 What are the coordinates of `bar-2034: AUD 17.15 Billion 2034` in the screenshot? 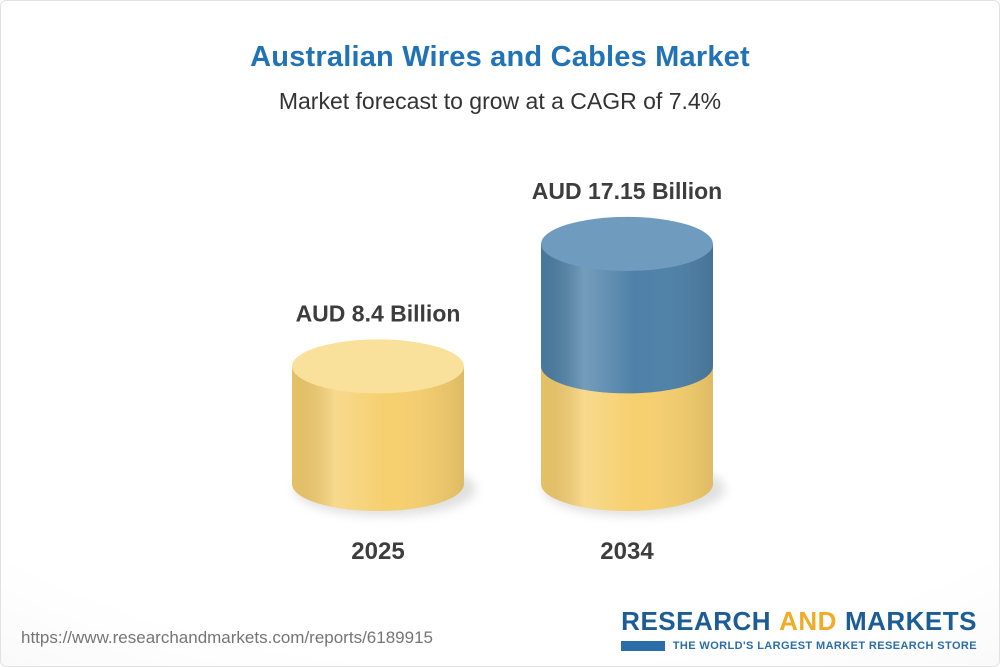 It's located at (628, 371).